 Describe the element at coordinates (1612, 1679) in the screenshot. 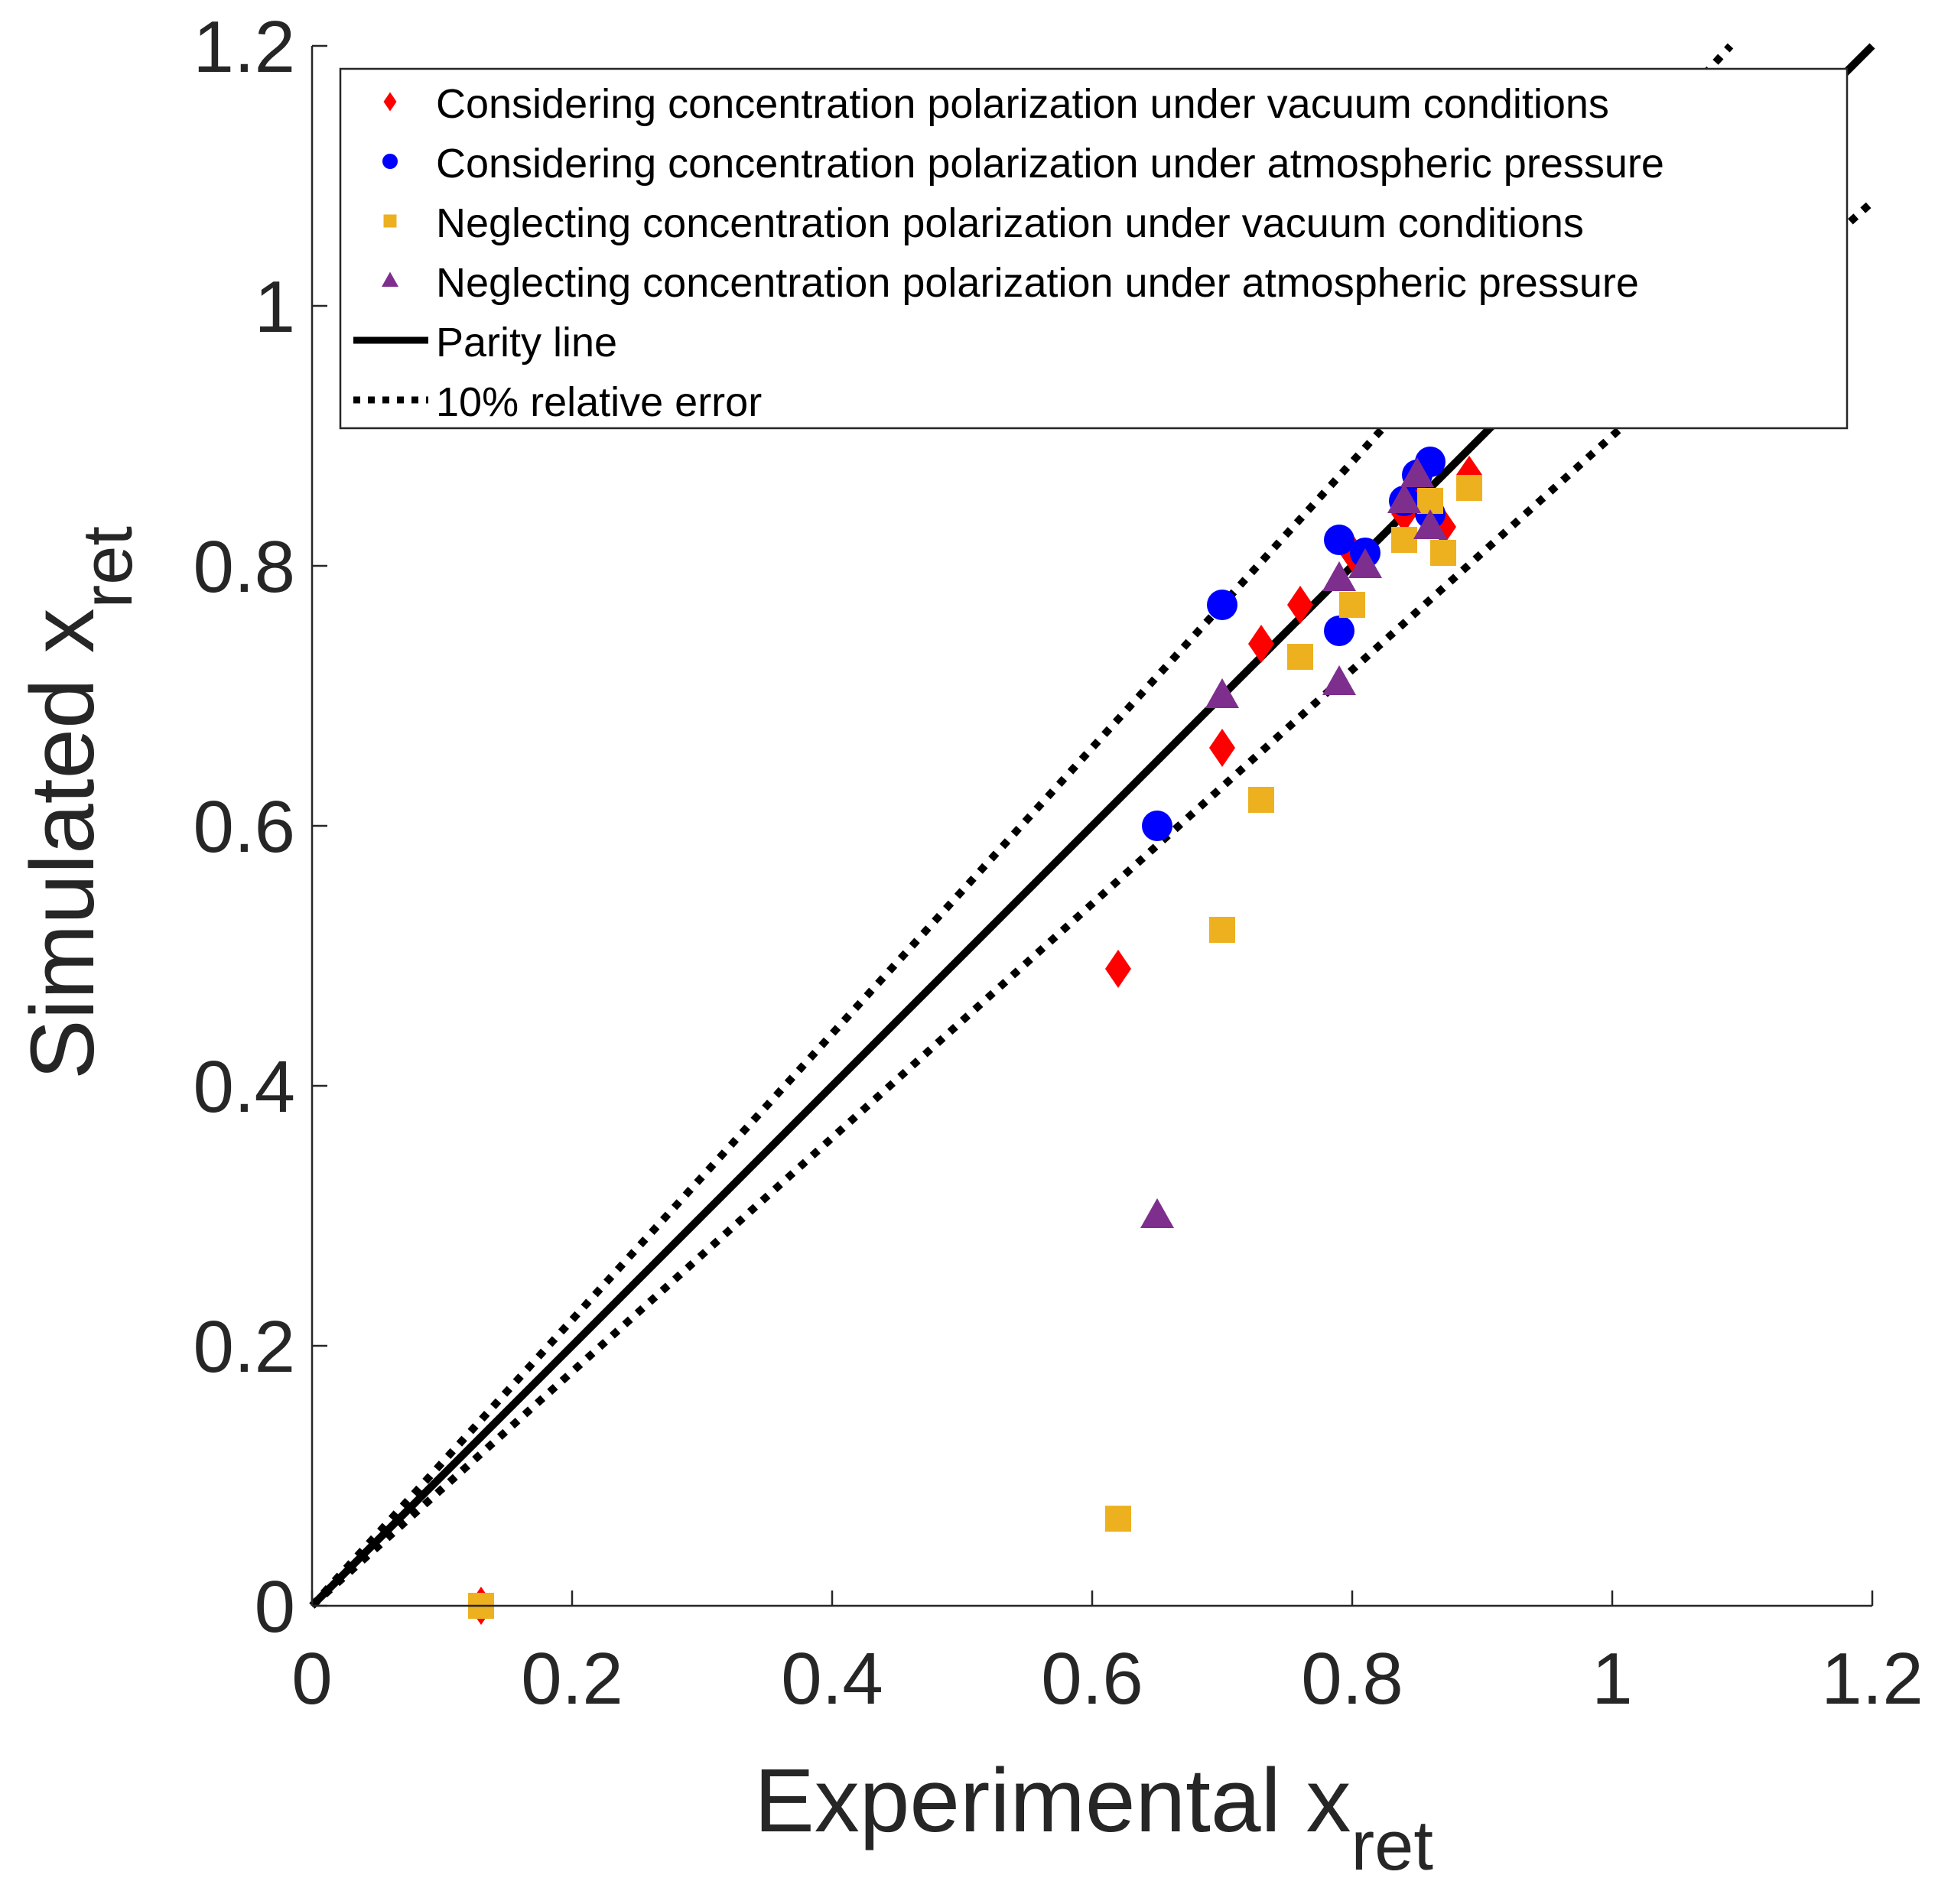

I see `x-tick-label: 1` at that location.